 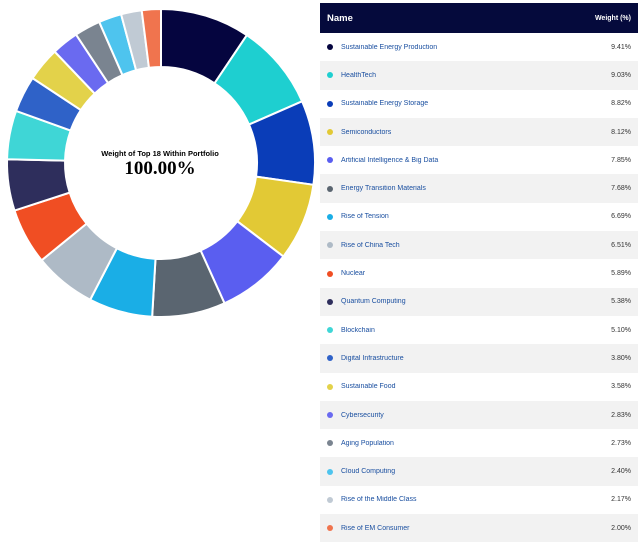 What do you see at coordinates (479, 415) in the screenshot?
I see `table-row: Cybersecurity 2.83%` at bounding box center [479, 415].